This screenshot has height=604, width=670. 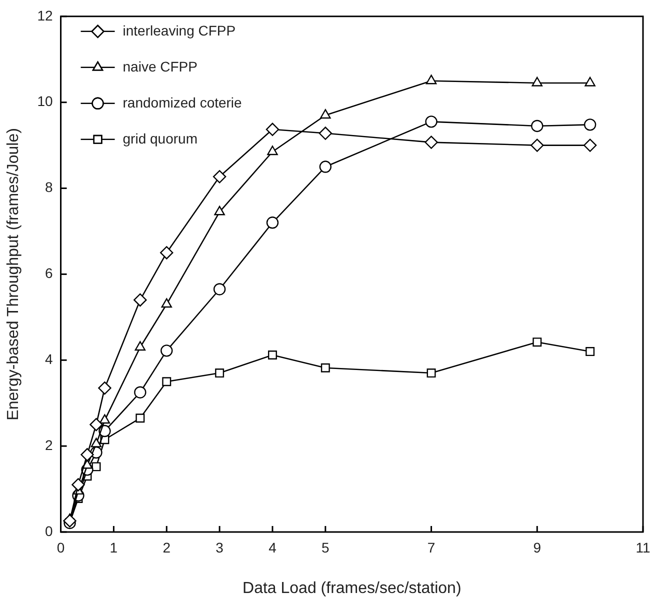 What do you see at coordinates (326, 547) in the screenshot?
I see `x-tick-label: 5` at bounding box center [326, 547].